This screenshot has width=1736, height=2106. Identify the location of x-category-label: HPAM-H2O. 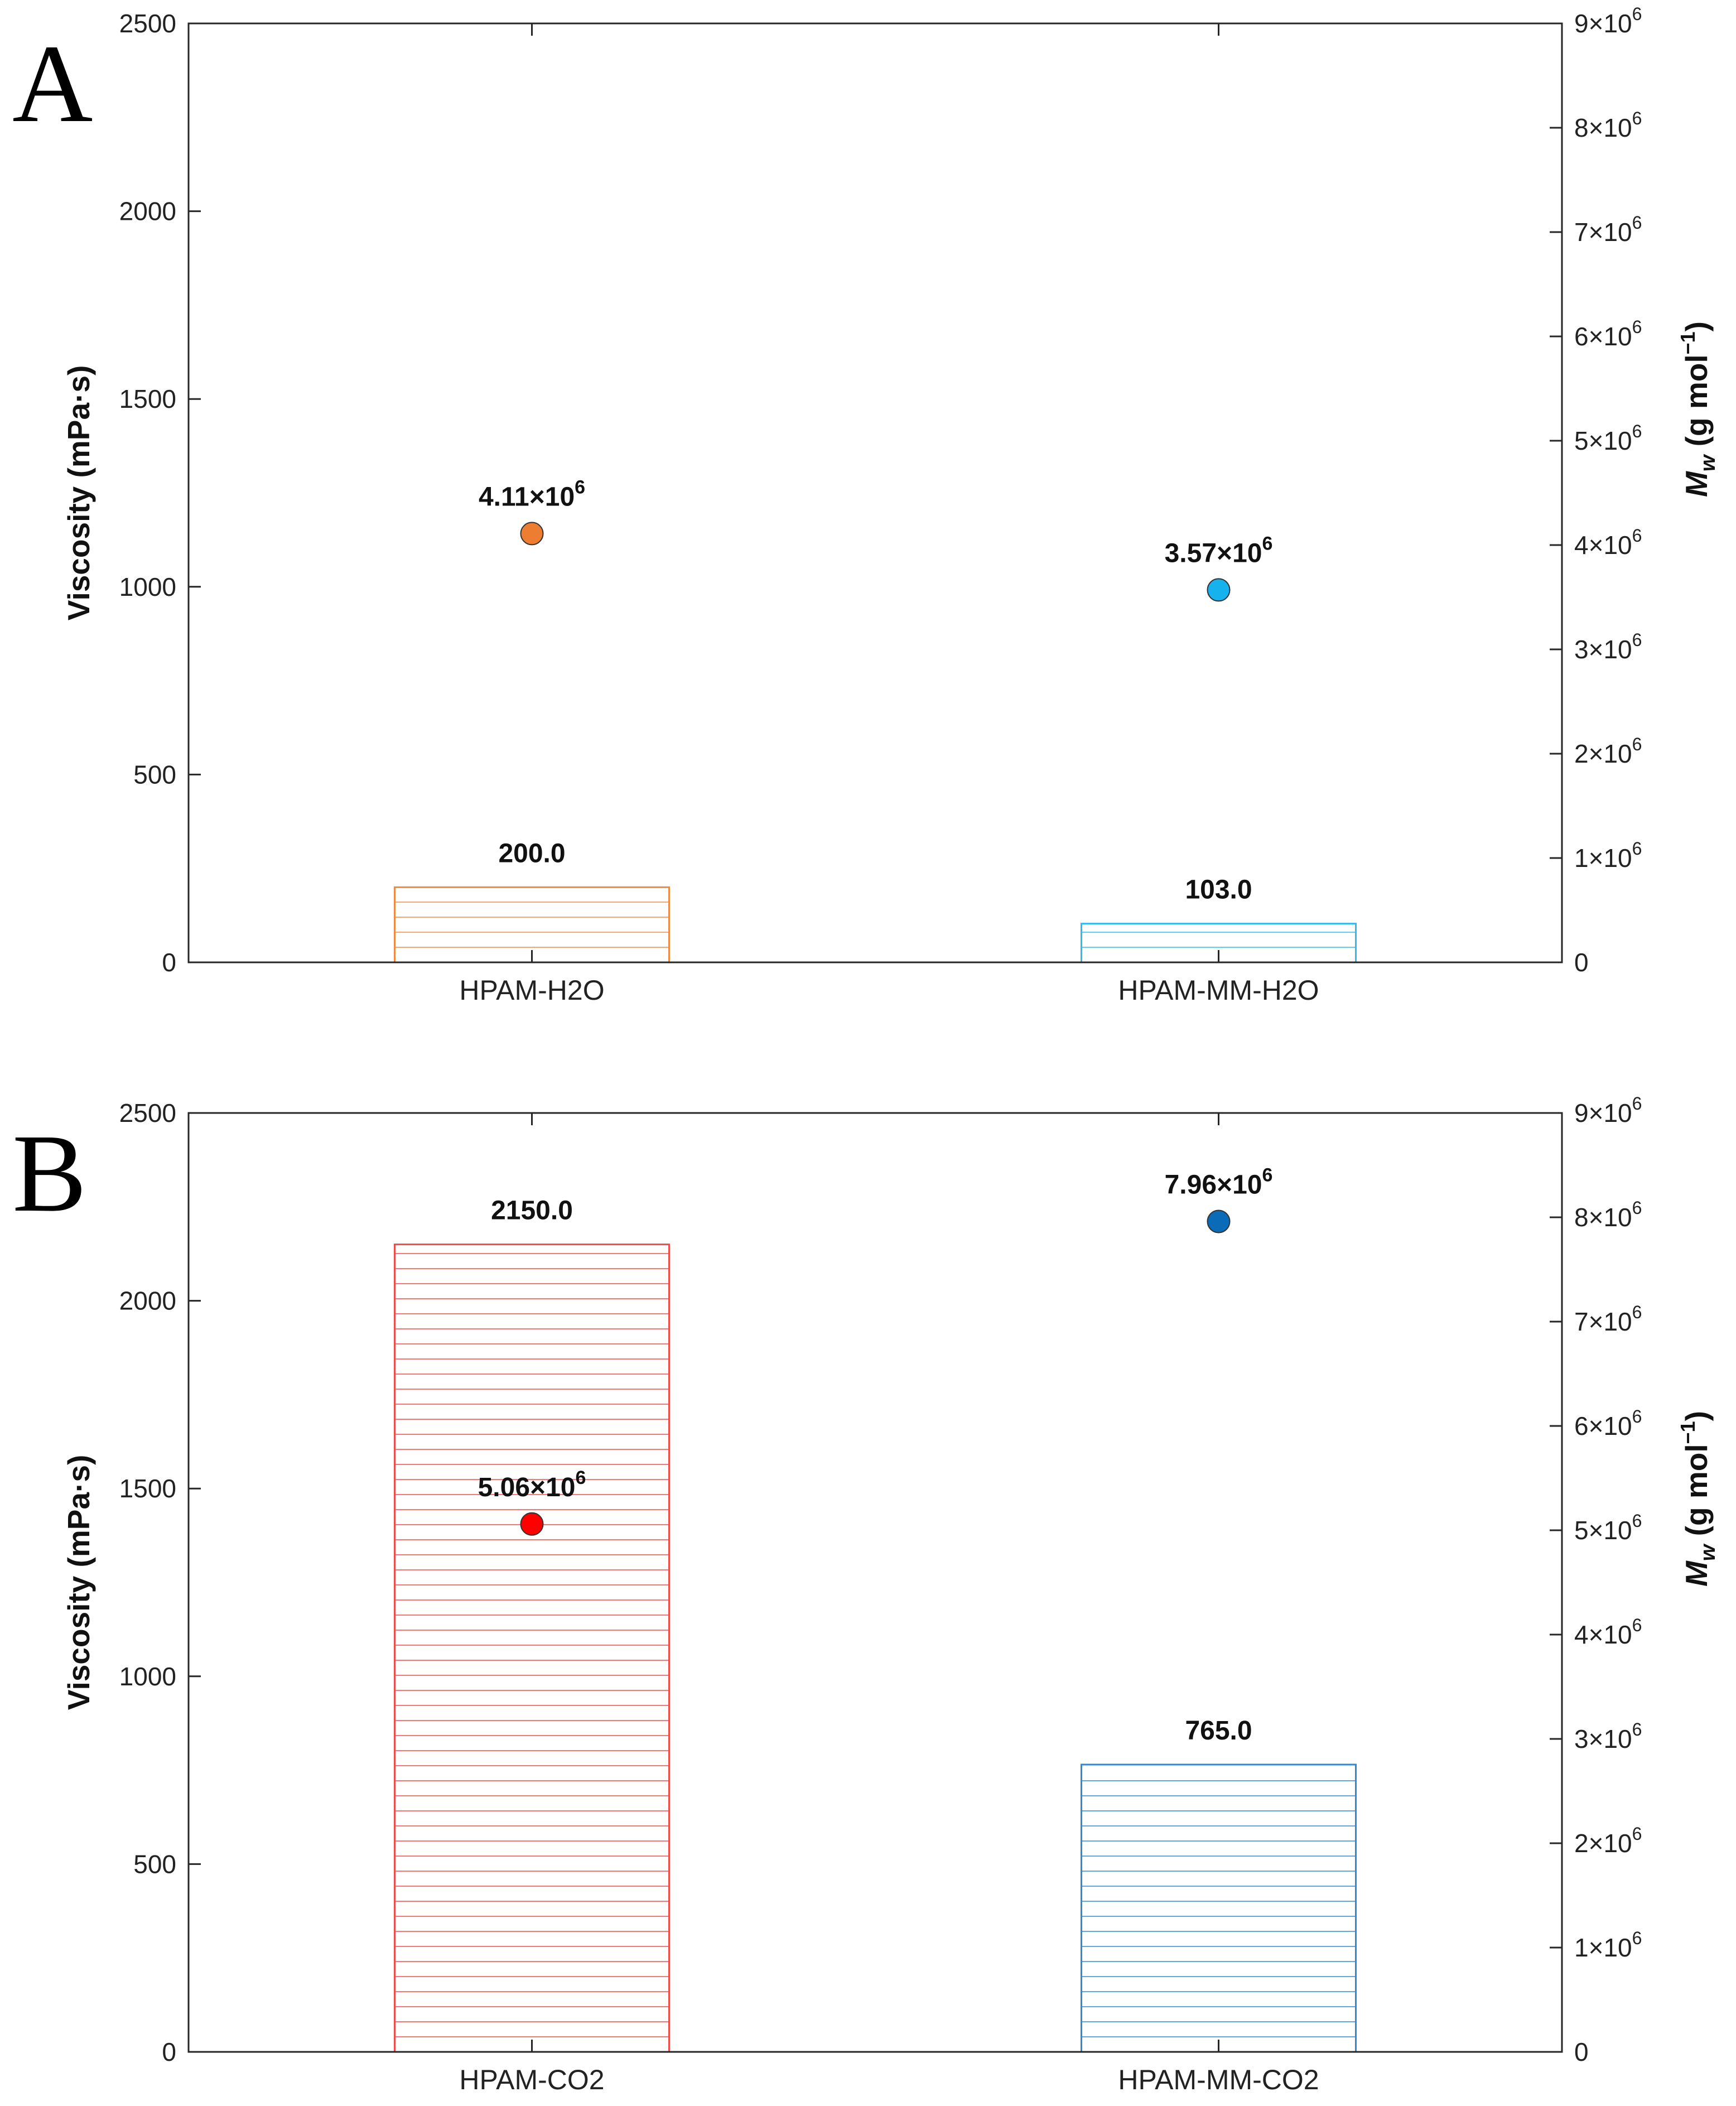
(531, 990).